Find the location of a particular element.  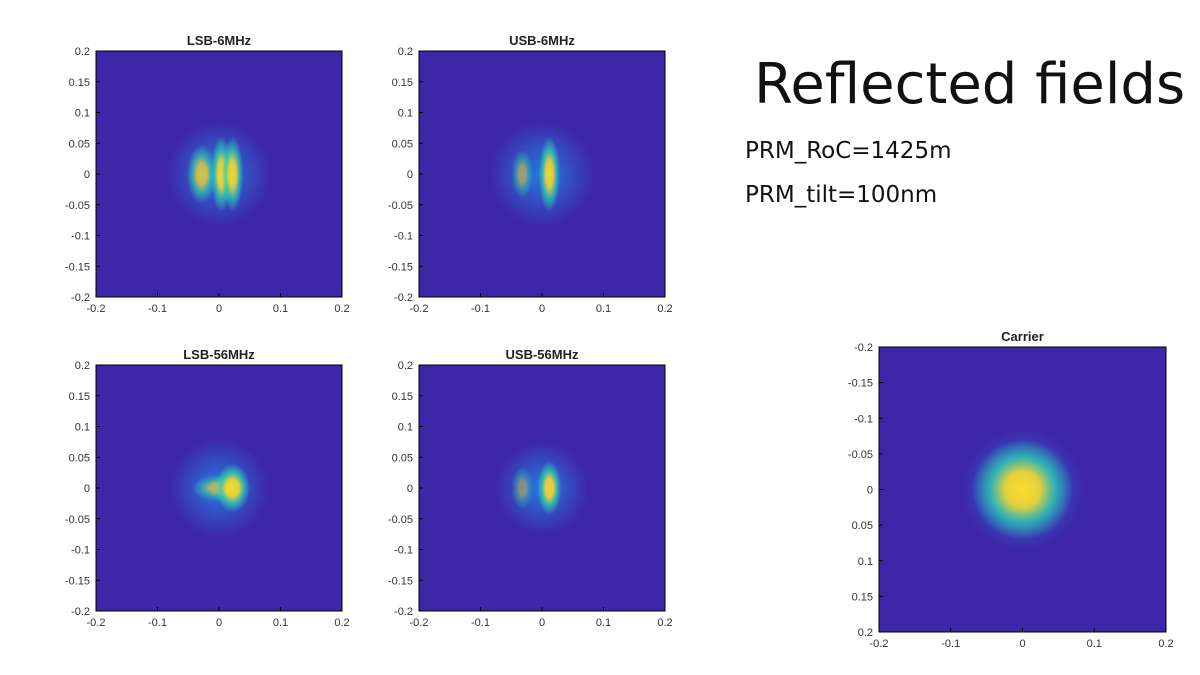

plot-title: USB-56MHz is located at coordinates (542, 354).